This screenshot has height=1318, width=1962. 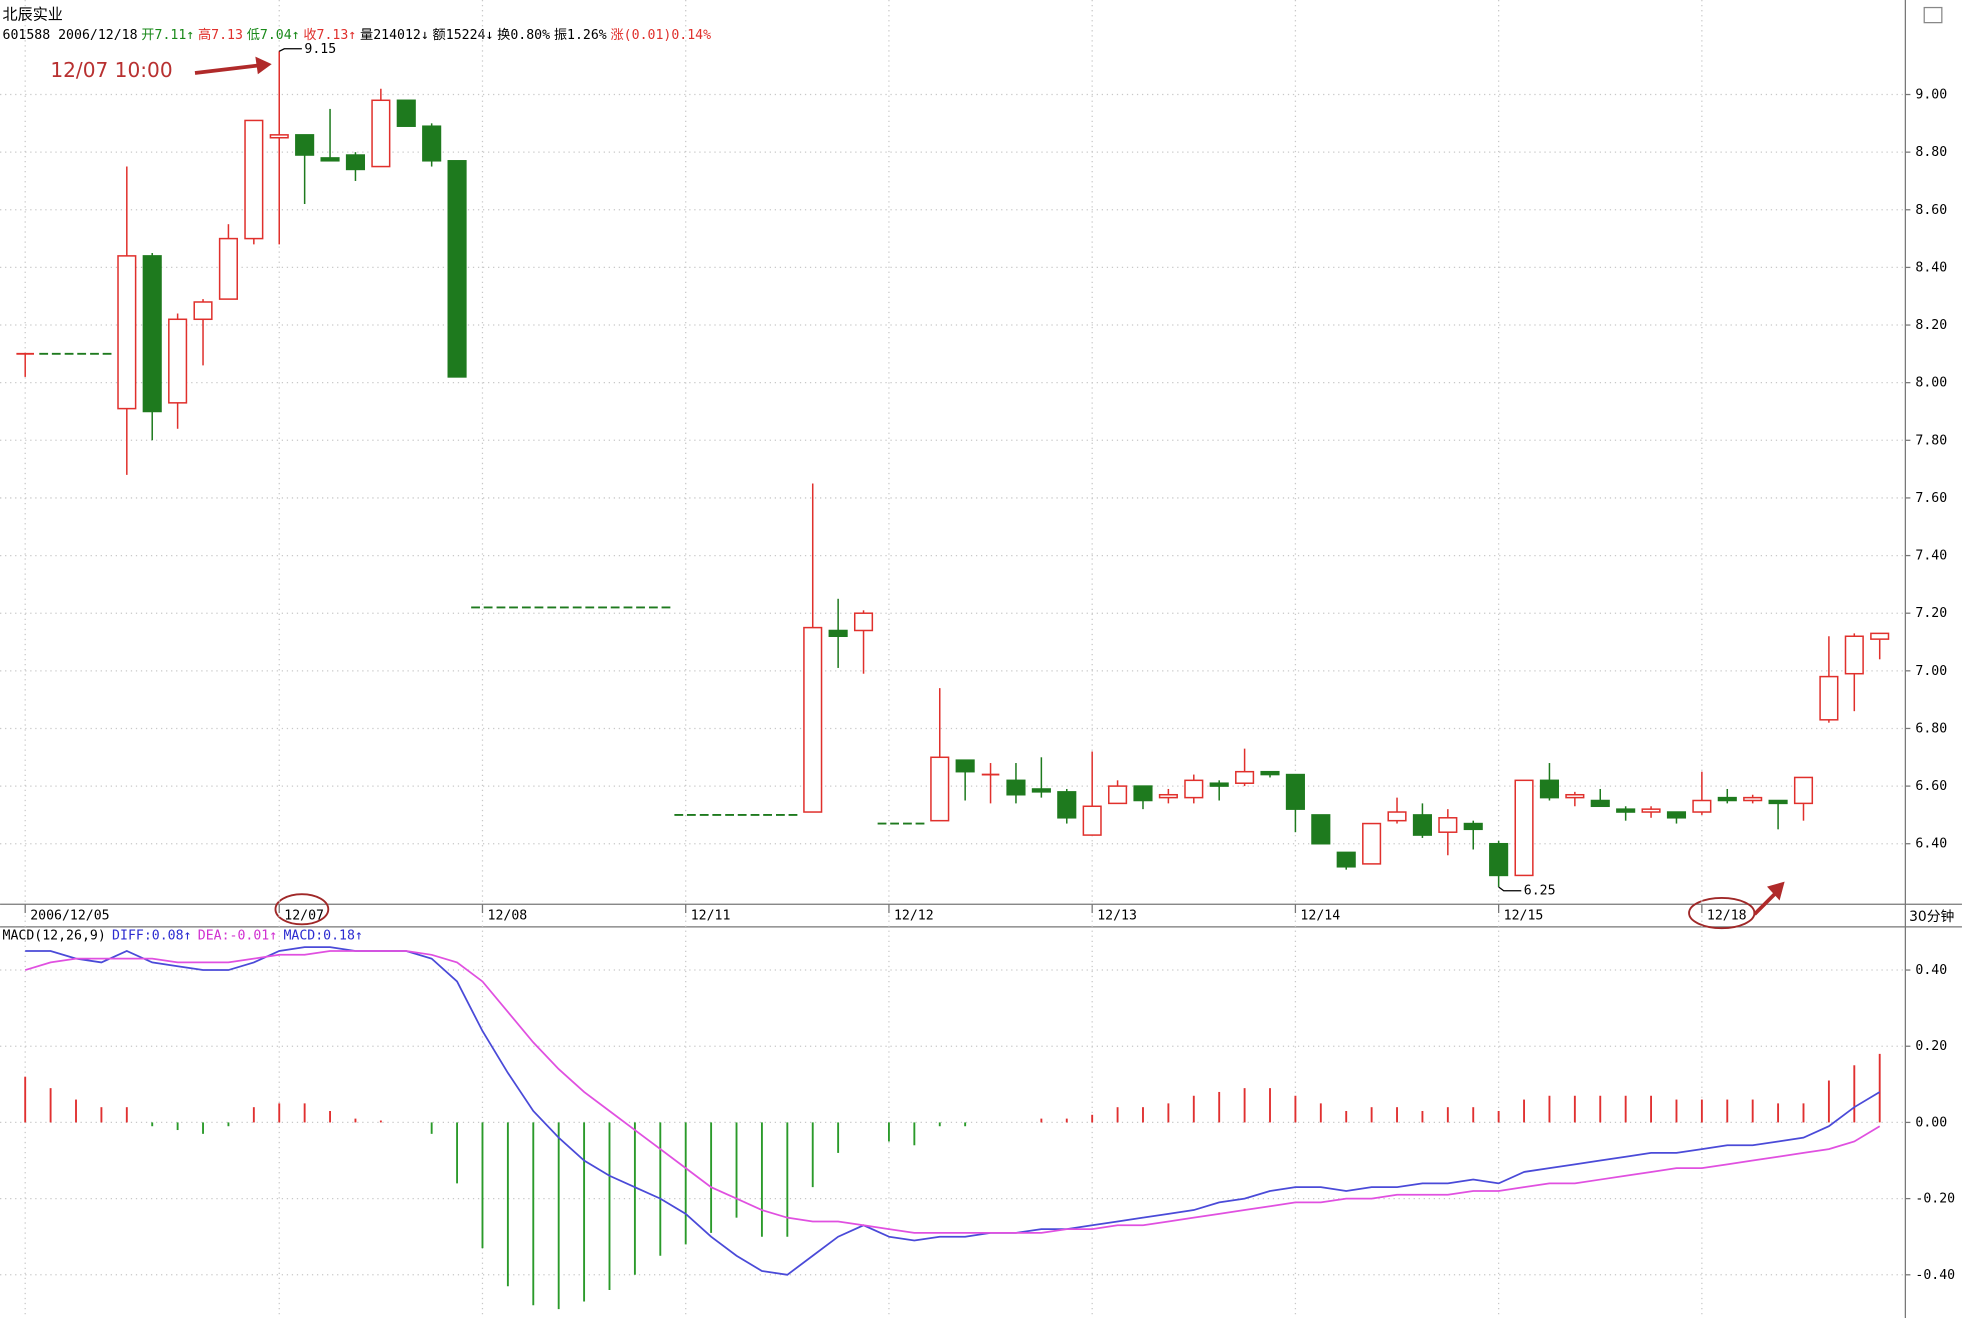 What do you see at coordinates (320, 49) in the screenshot?
I see `max-label: 9.15` at bounding box center [320, 49].